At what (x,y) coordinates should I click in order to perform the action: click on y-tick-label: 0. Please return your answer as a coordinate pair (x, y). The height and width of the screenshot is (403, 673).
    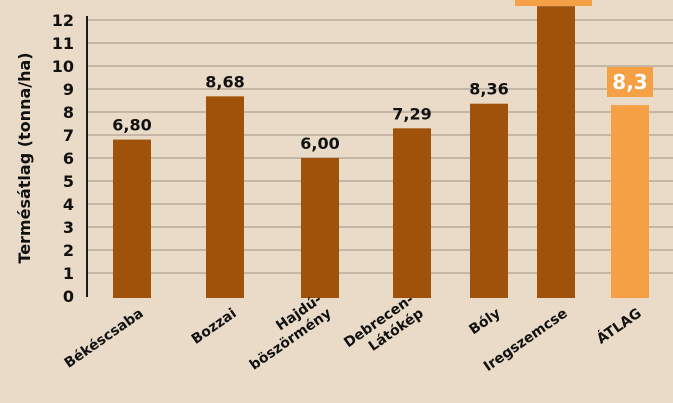
    Looking at the image, I should click on (68, 296).